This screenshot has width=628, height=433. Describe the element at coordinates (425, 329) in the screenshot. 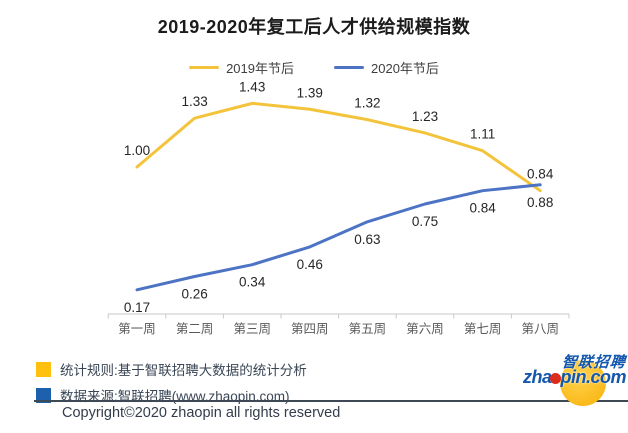

I see `x-axis-label: 第六周` at that location.